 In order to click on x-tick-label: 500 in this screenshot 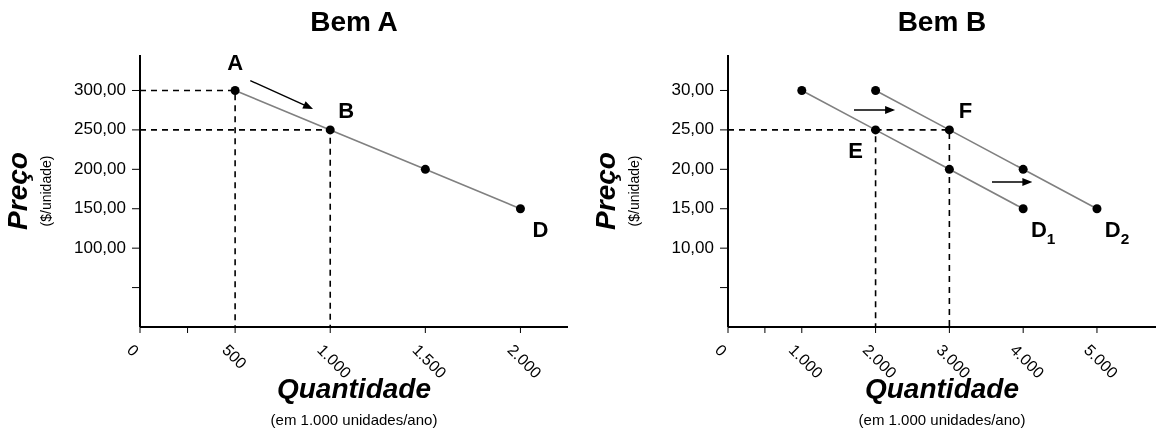, I will do `click(235, 356)`.